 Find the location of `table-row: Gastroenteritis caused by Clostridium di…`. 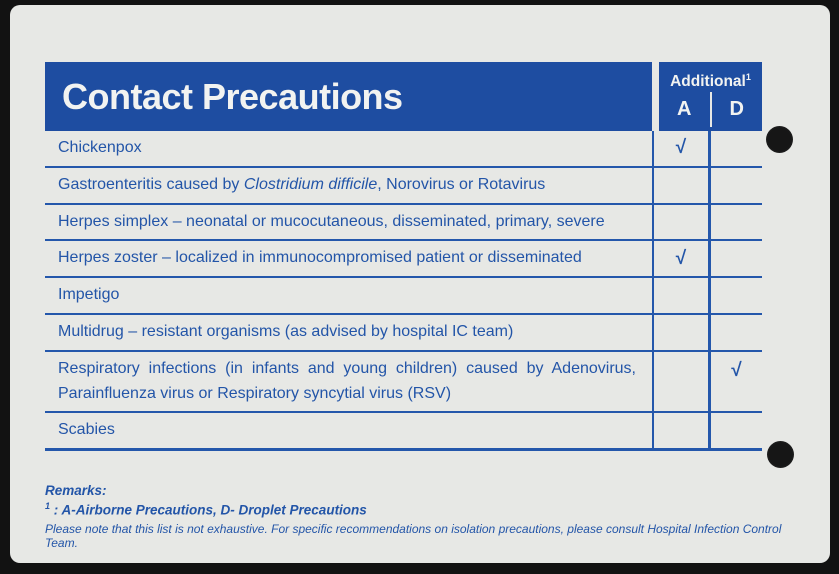

table-row: Gastroenteritis caused by Clostridium di… is located at coordinates (403, 186).